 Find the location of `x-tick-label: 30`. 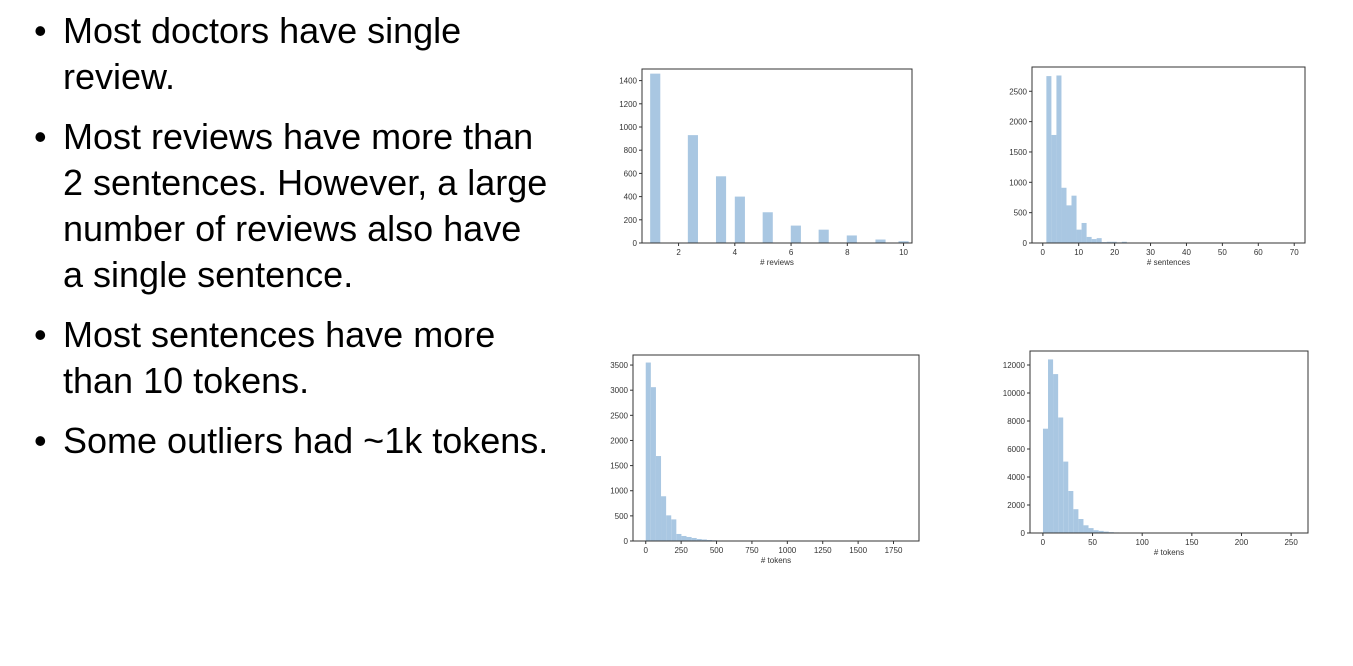

x-tick-label: 30 is located at coordinates (1150, 252).